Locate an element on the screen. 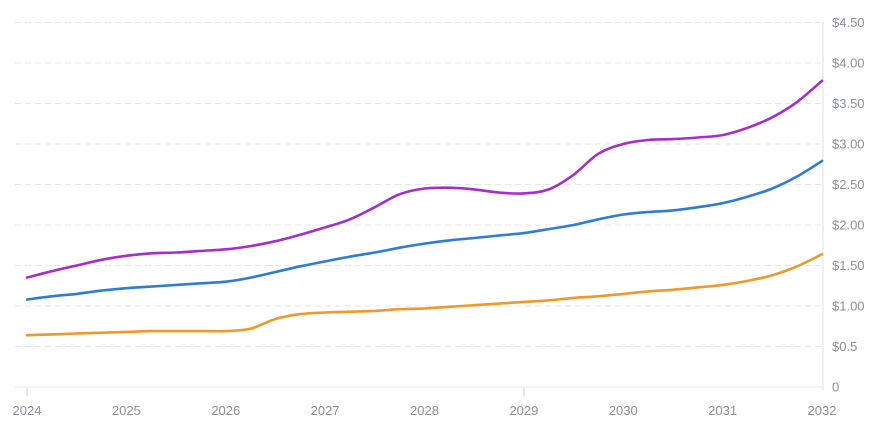 The height and width of the screenshot is (432, 873). y-axis-label: $4.50 is located at coordinates (848, 22).